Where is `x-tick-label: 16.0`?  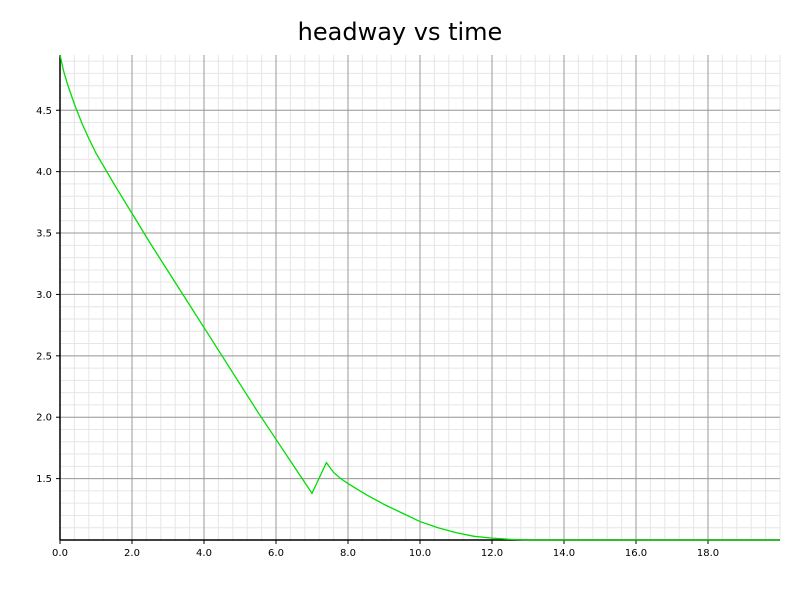 x-tick-label: 16.0 is located at coordinates (636, 553).